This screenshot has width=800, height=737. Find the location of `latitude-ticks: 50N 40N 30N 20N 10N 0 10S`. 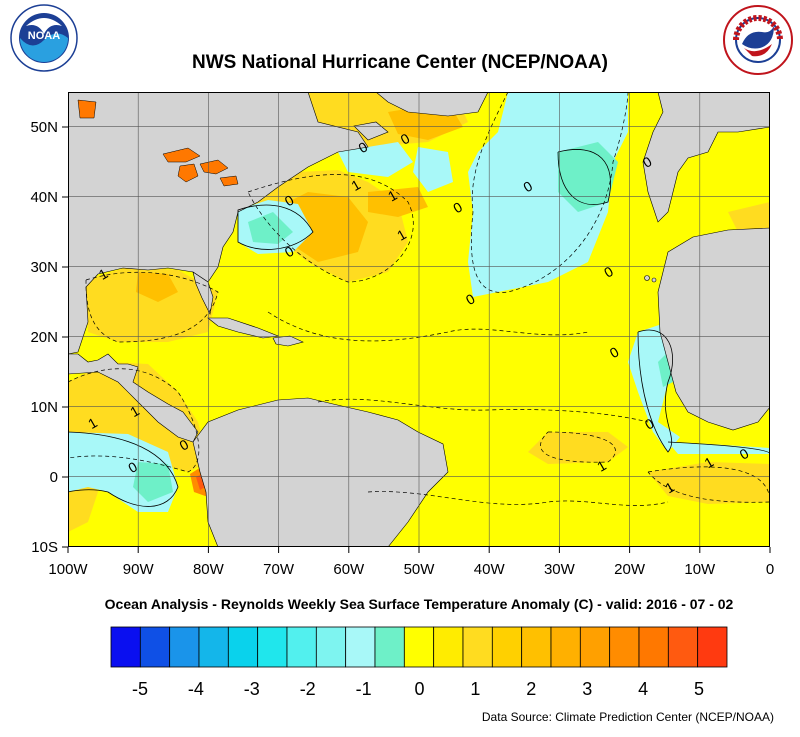

latitude-ticks: 50N 40N 30N 20N 10N 0 10S is located at coordinates (49, 337).